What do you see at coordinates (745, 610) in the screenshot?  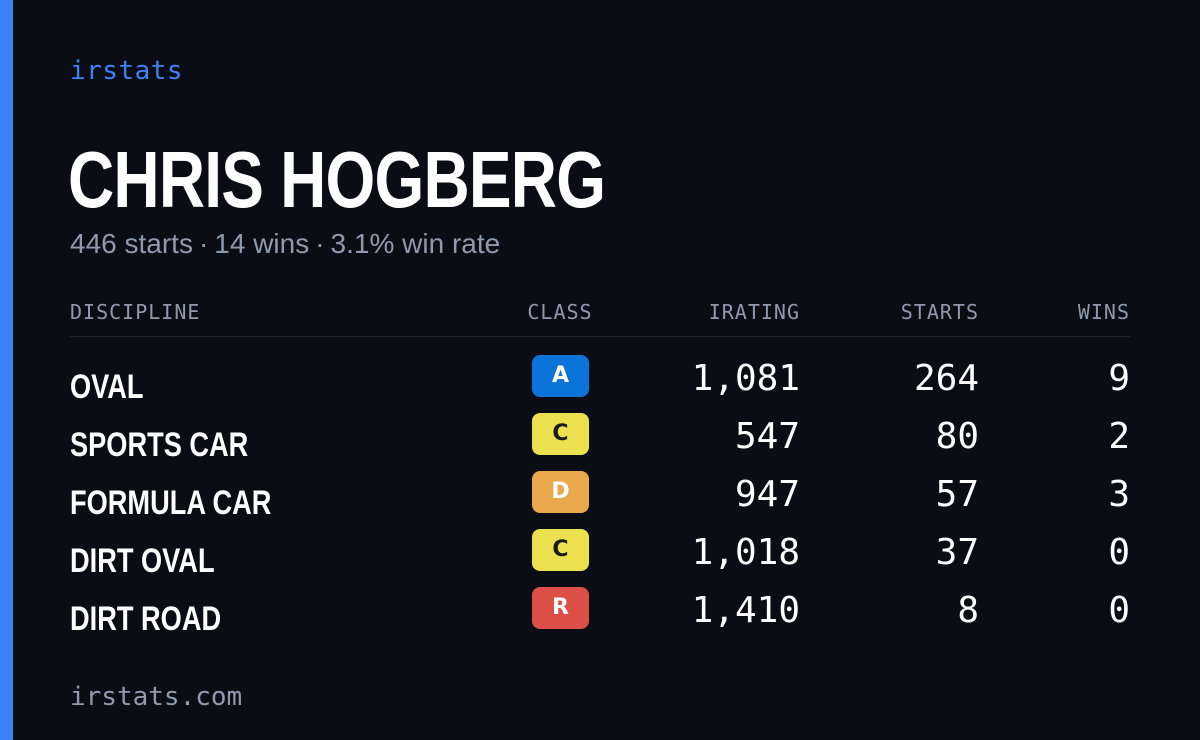 I see `irating-value: 1,410` at bounding box center [745, 610].